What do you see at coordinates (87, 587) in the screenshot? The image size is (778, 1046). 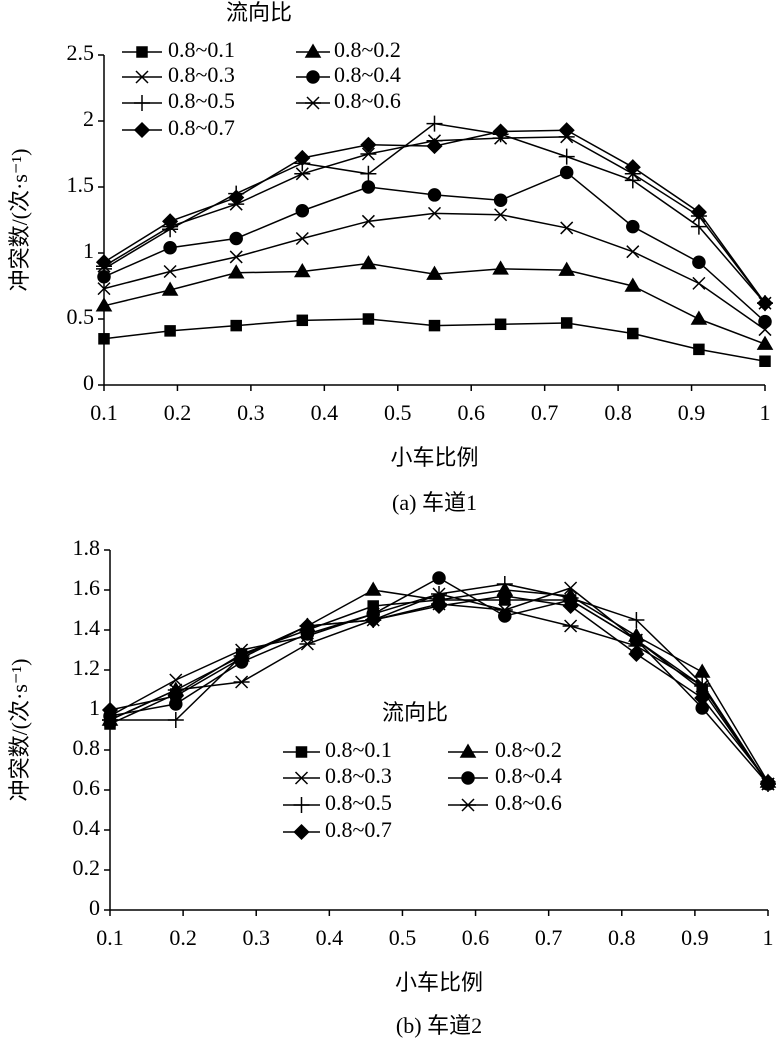 I see `y-tick-label: 1.6` at bounding box center [87, 587].